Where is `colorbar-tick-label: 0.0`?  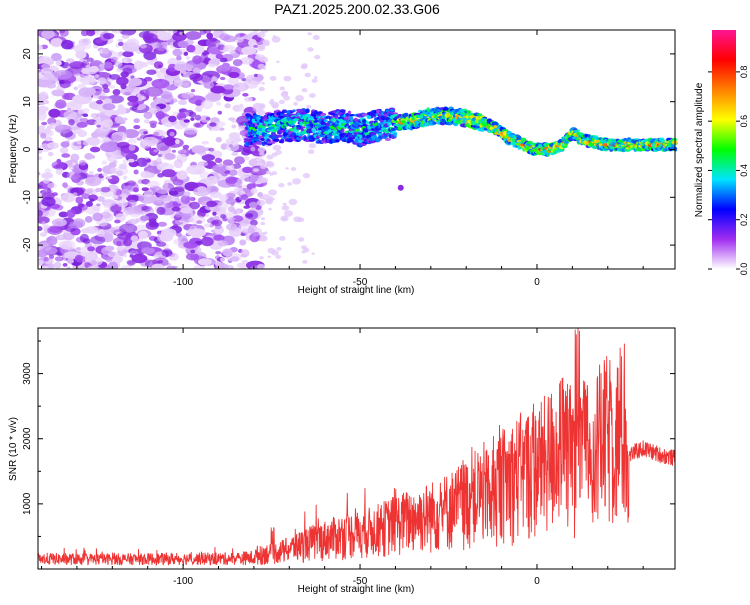 colorbar-tick-label: 0.0 is located at coordinates (744, 269).